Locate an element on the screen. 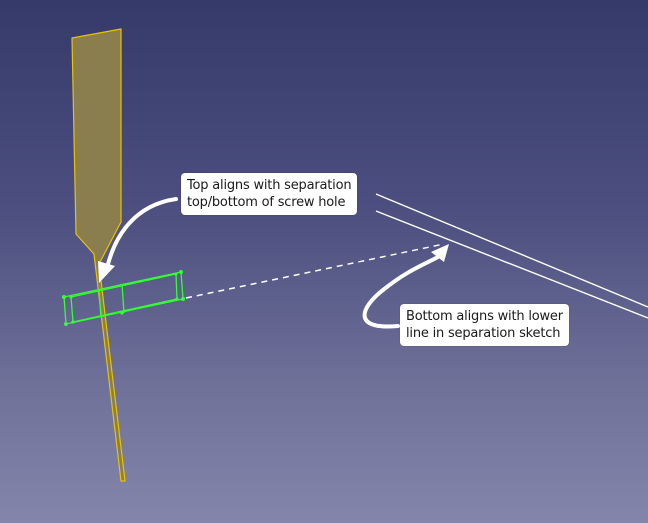  callout-text-line: top/bottom of screw hole is located at coordinates (266, 202).